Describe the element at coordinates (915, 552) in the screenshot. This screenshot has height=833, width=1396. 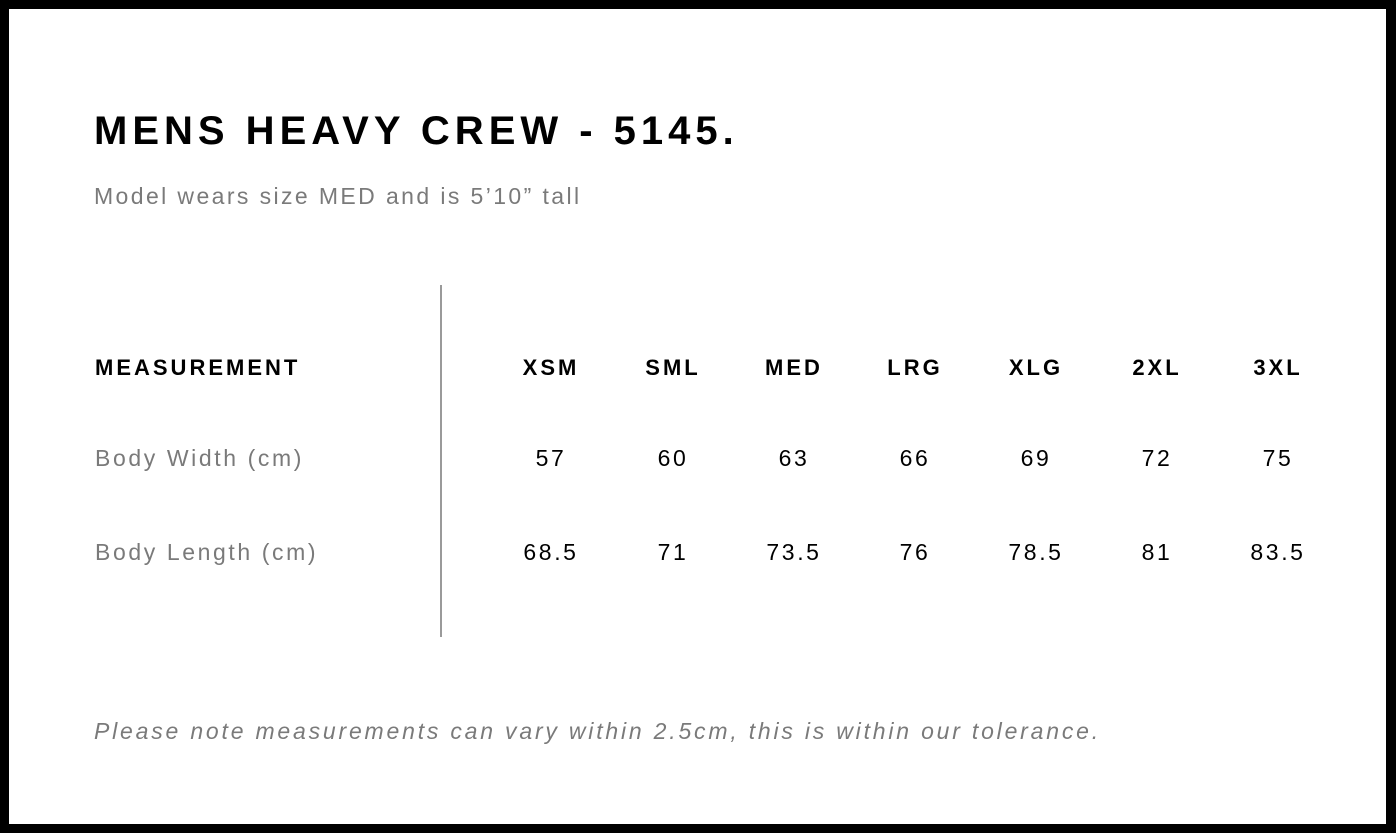
I see `table-cell: 76` at that location.